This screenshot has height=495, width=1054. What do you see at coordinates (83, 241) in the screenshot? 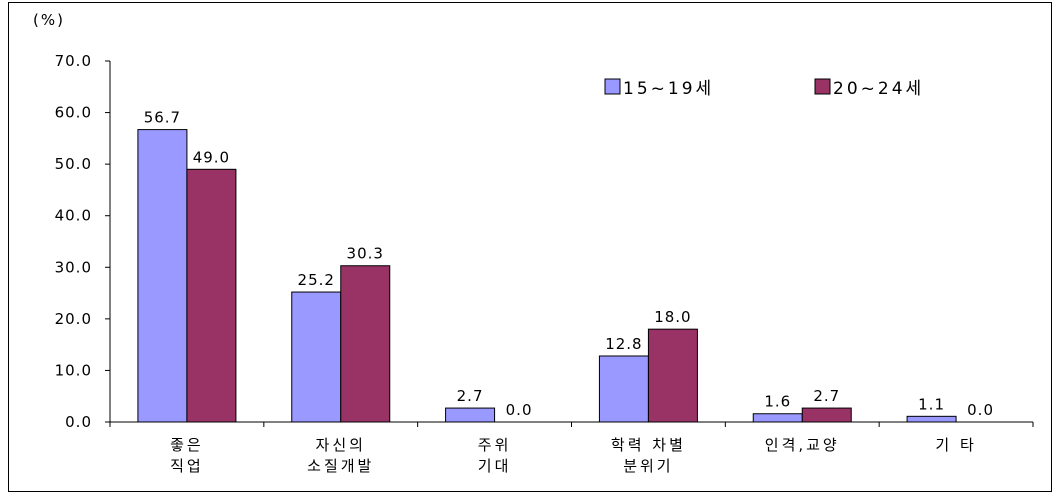
I see `y-axis: 0.0 10.0 20.0 30.0 40.0 50.0 60.0 70.0` at bounding box center [83, 241].